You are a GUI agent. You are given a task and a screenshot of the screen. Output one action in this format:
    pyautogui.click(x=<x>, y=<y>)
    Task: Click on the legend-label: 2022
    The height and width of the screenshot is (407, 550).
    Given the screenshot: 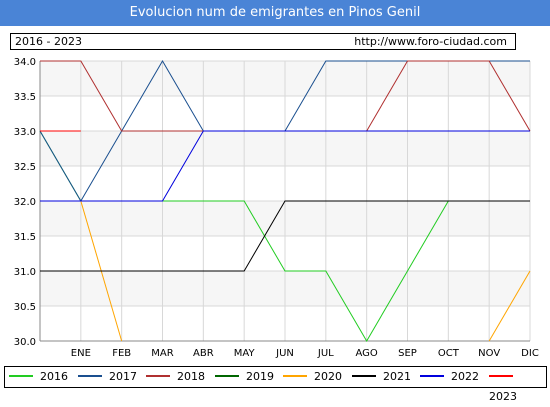 What is the action you would take?
    pyautogui.click(x=465, y=376)
    